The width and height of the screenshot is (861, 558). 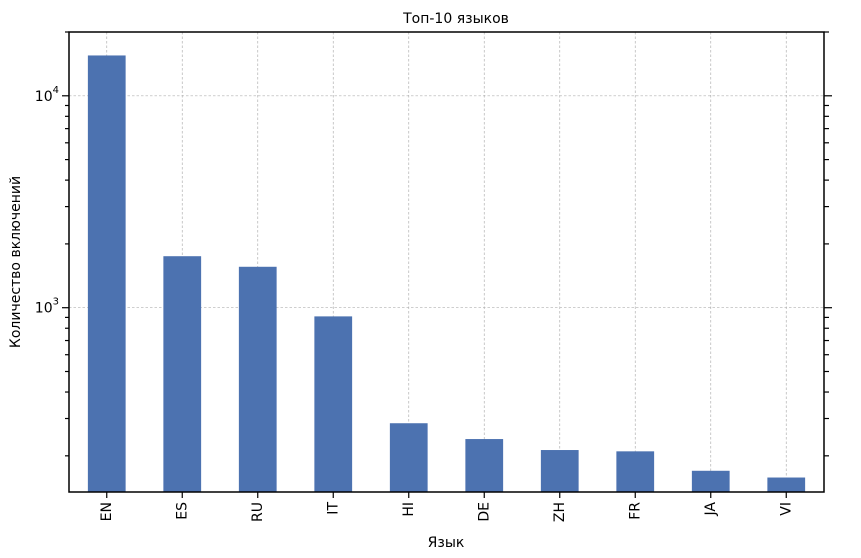 What do you see at coordinates (258, 512) in the screenshot?
I see `x-tick-label: RU` at bounding box center [258, 512].